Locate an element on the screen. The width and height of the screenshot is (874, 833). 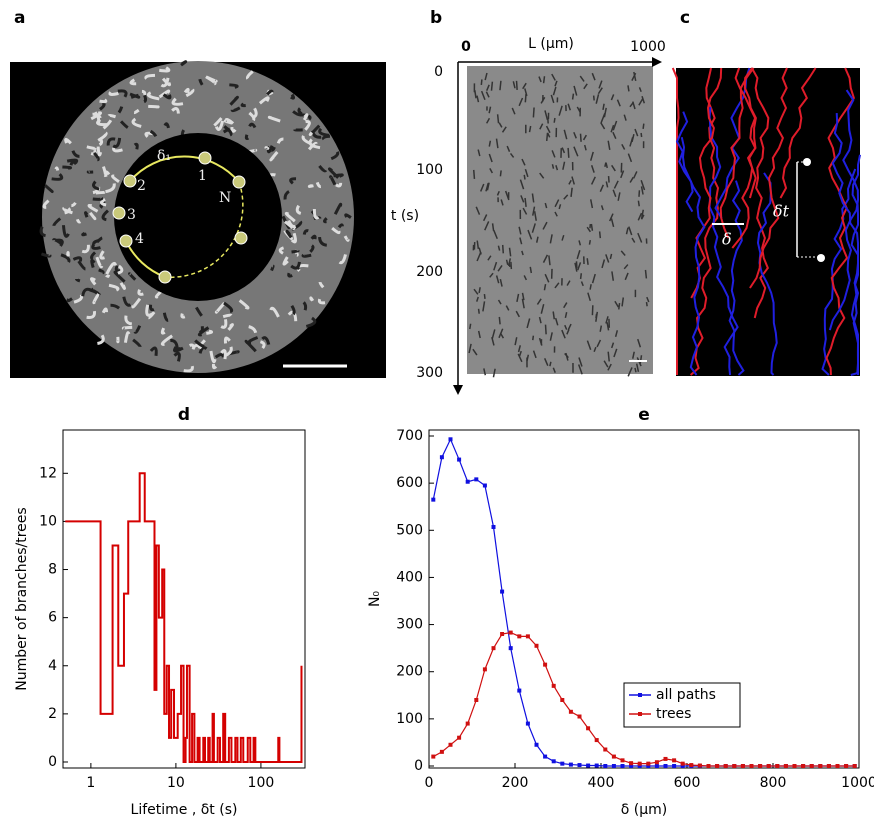
y-tick-label: 2 is located at coordinates (52, 714).